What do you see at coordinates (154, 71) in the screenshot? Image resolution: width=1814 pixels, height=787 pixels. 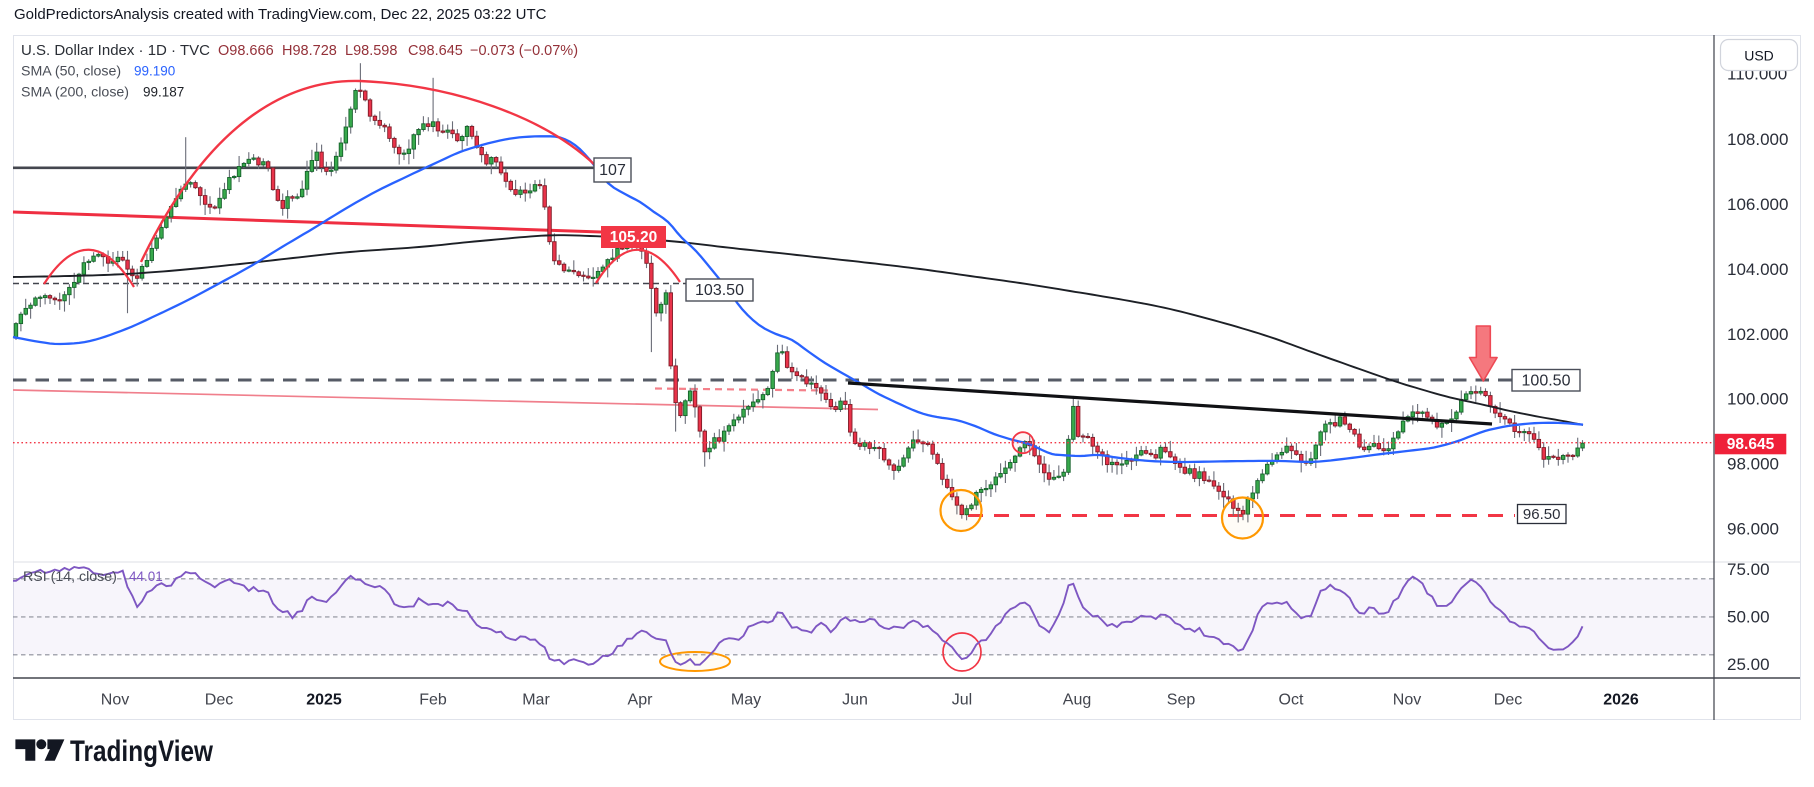 I see `svg-text: 99.190` at bounding box center [154, 71].